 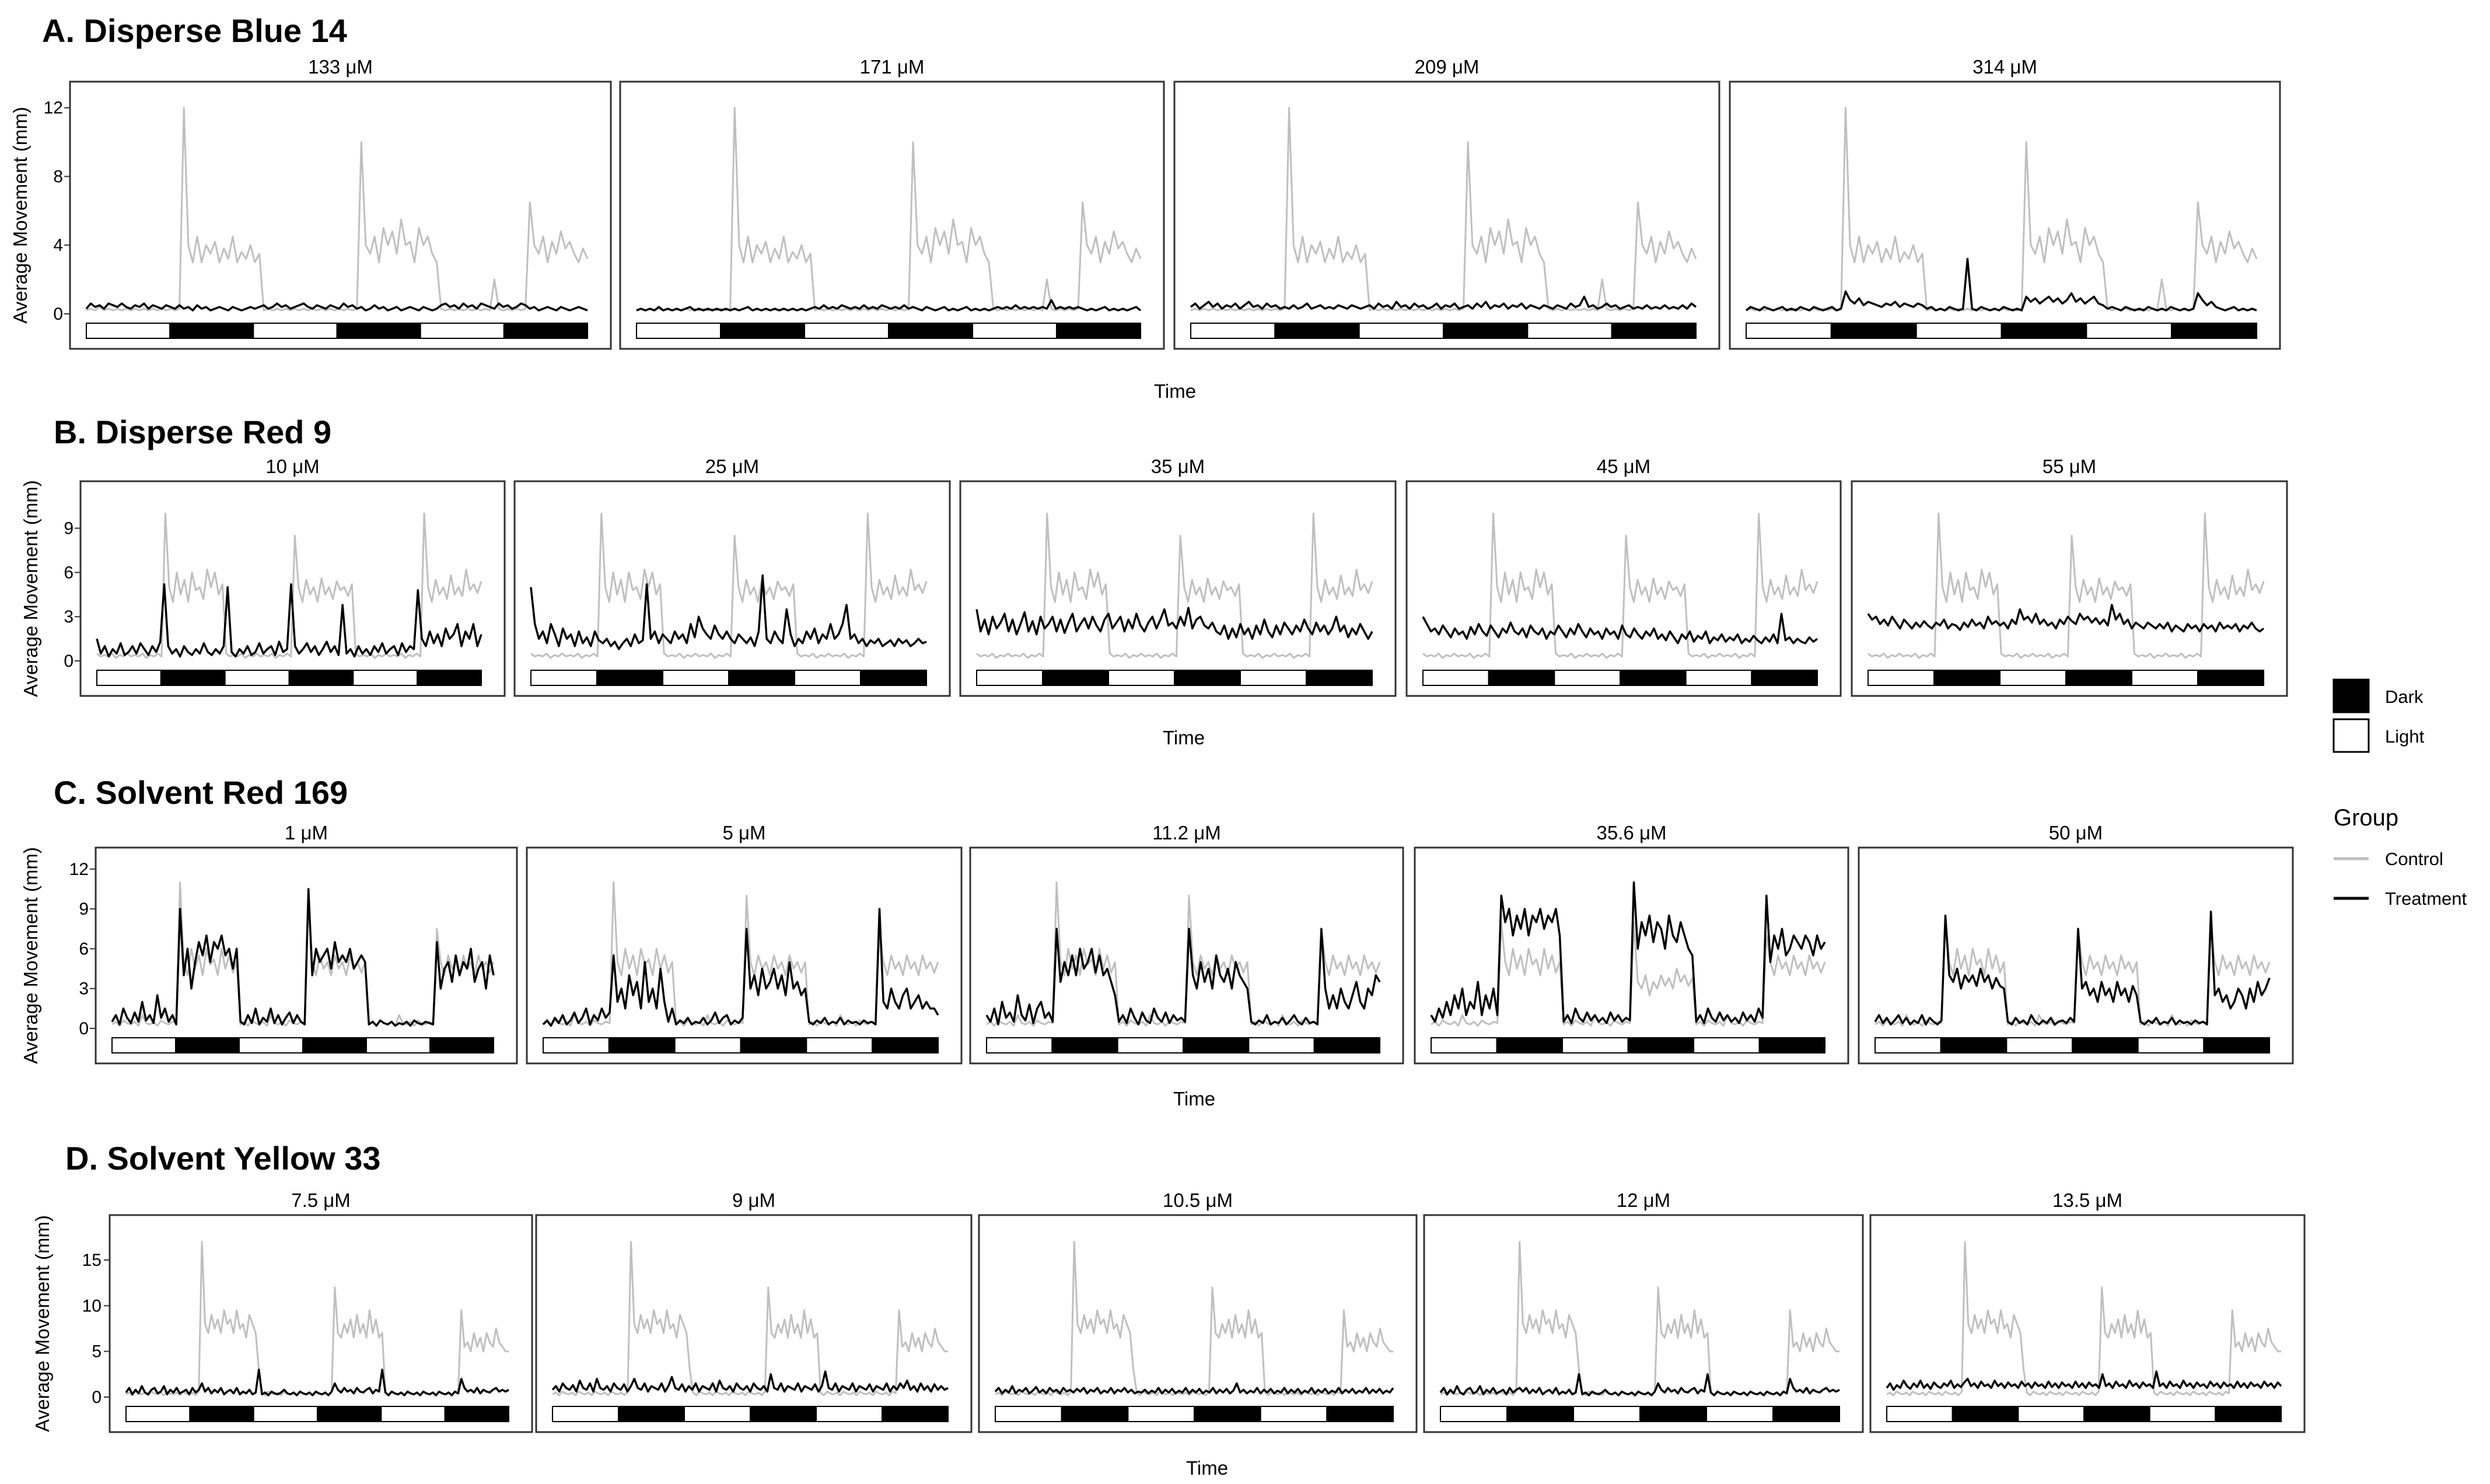 What do you see at coordinates (1624, 466) in the screenshot?
I see `panel-title: 45 μM` at bounding box center [1624, 466].